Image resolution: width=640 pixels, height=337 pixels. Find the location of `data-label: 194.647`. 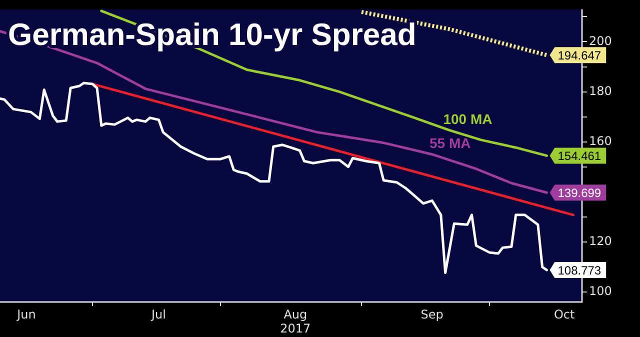

data-label: 194.647 is located at coordinates (580, 55).